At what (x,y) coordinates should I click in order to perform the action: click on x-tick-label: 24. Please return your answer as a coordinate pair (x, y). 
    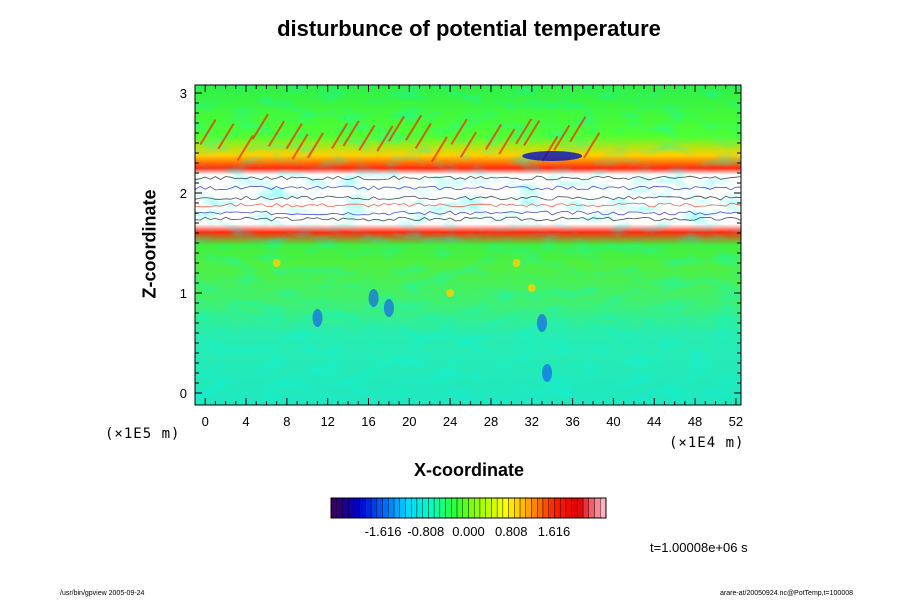
    Looking at the image, I should click on (450, 421).